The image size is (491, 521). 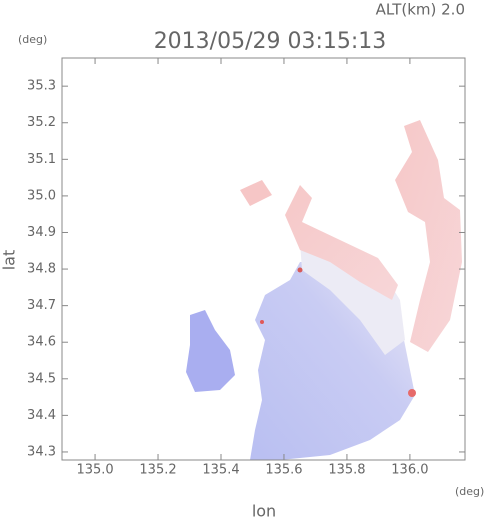 I want to click on y-tick-label: 35.3, so click(x=41, y=86).